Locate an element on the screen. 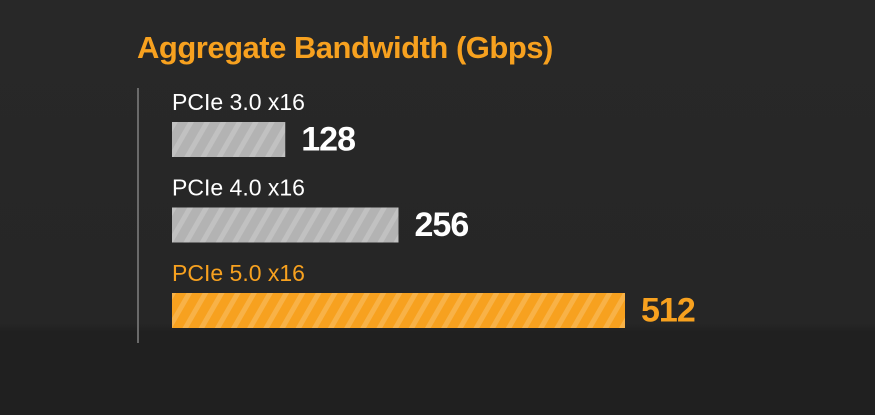 The width and height of the screenshot is (875, 415). value-label: 128 is located at coordinates (328, 139).